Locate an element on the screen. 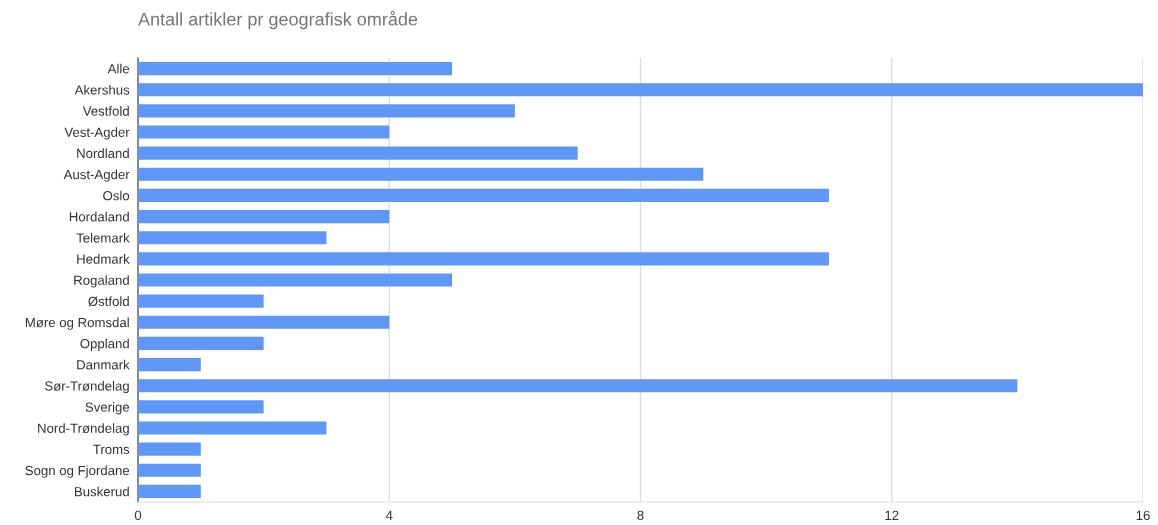 Image resolution: width=1158 pixels, height=525 pixels. x-tick-label: 8 is located at coordinates (640, 515).